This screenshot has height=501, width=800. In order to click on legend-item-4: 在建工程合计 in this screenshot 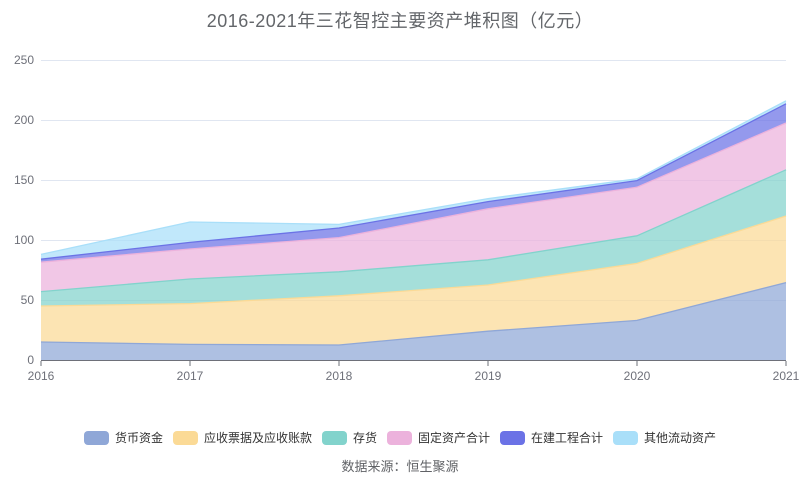, I will do `click(551, 437)`.